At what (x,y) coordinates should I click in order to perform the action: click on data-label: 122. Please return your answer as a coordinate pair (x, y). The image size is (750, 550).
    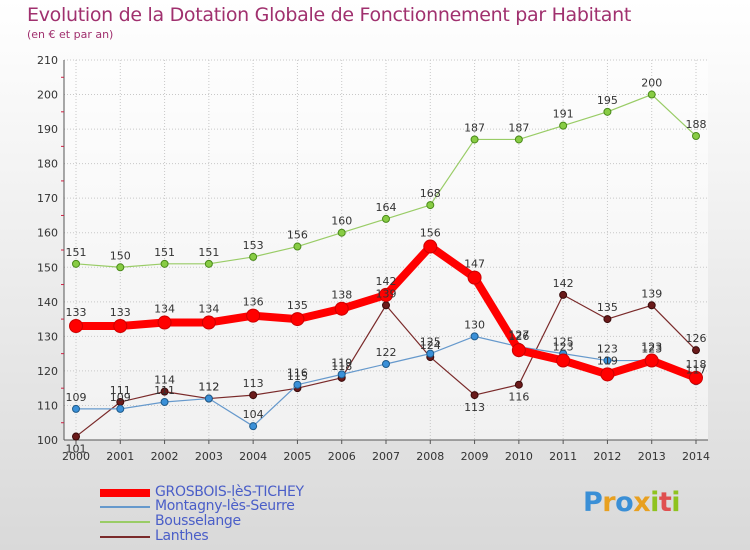
    Looking at the image, I should click on (386, 352).